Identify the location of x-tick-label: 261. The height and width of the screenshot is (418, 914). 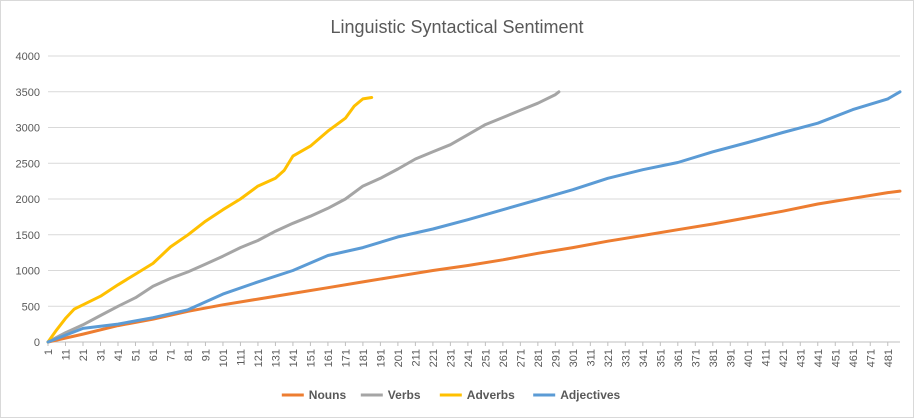
(504, 358).